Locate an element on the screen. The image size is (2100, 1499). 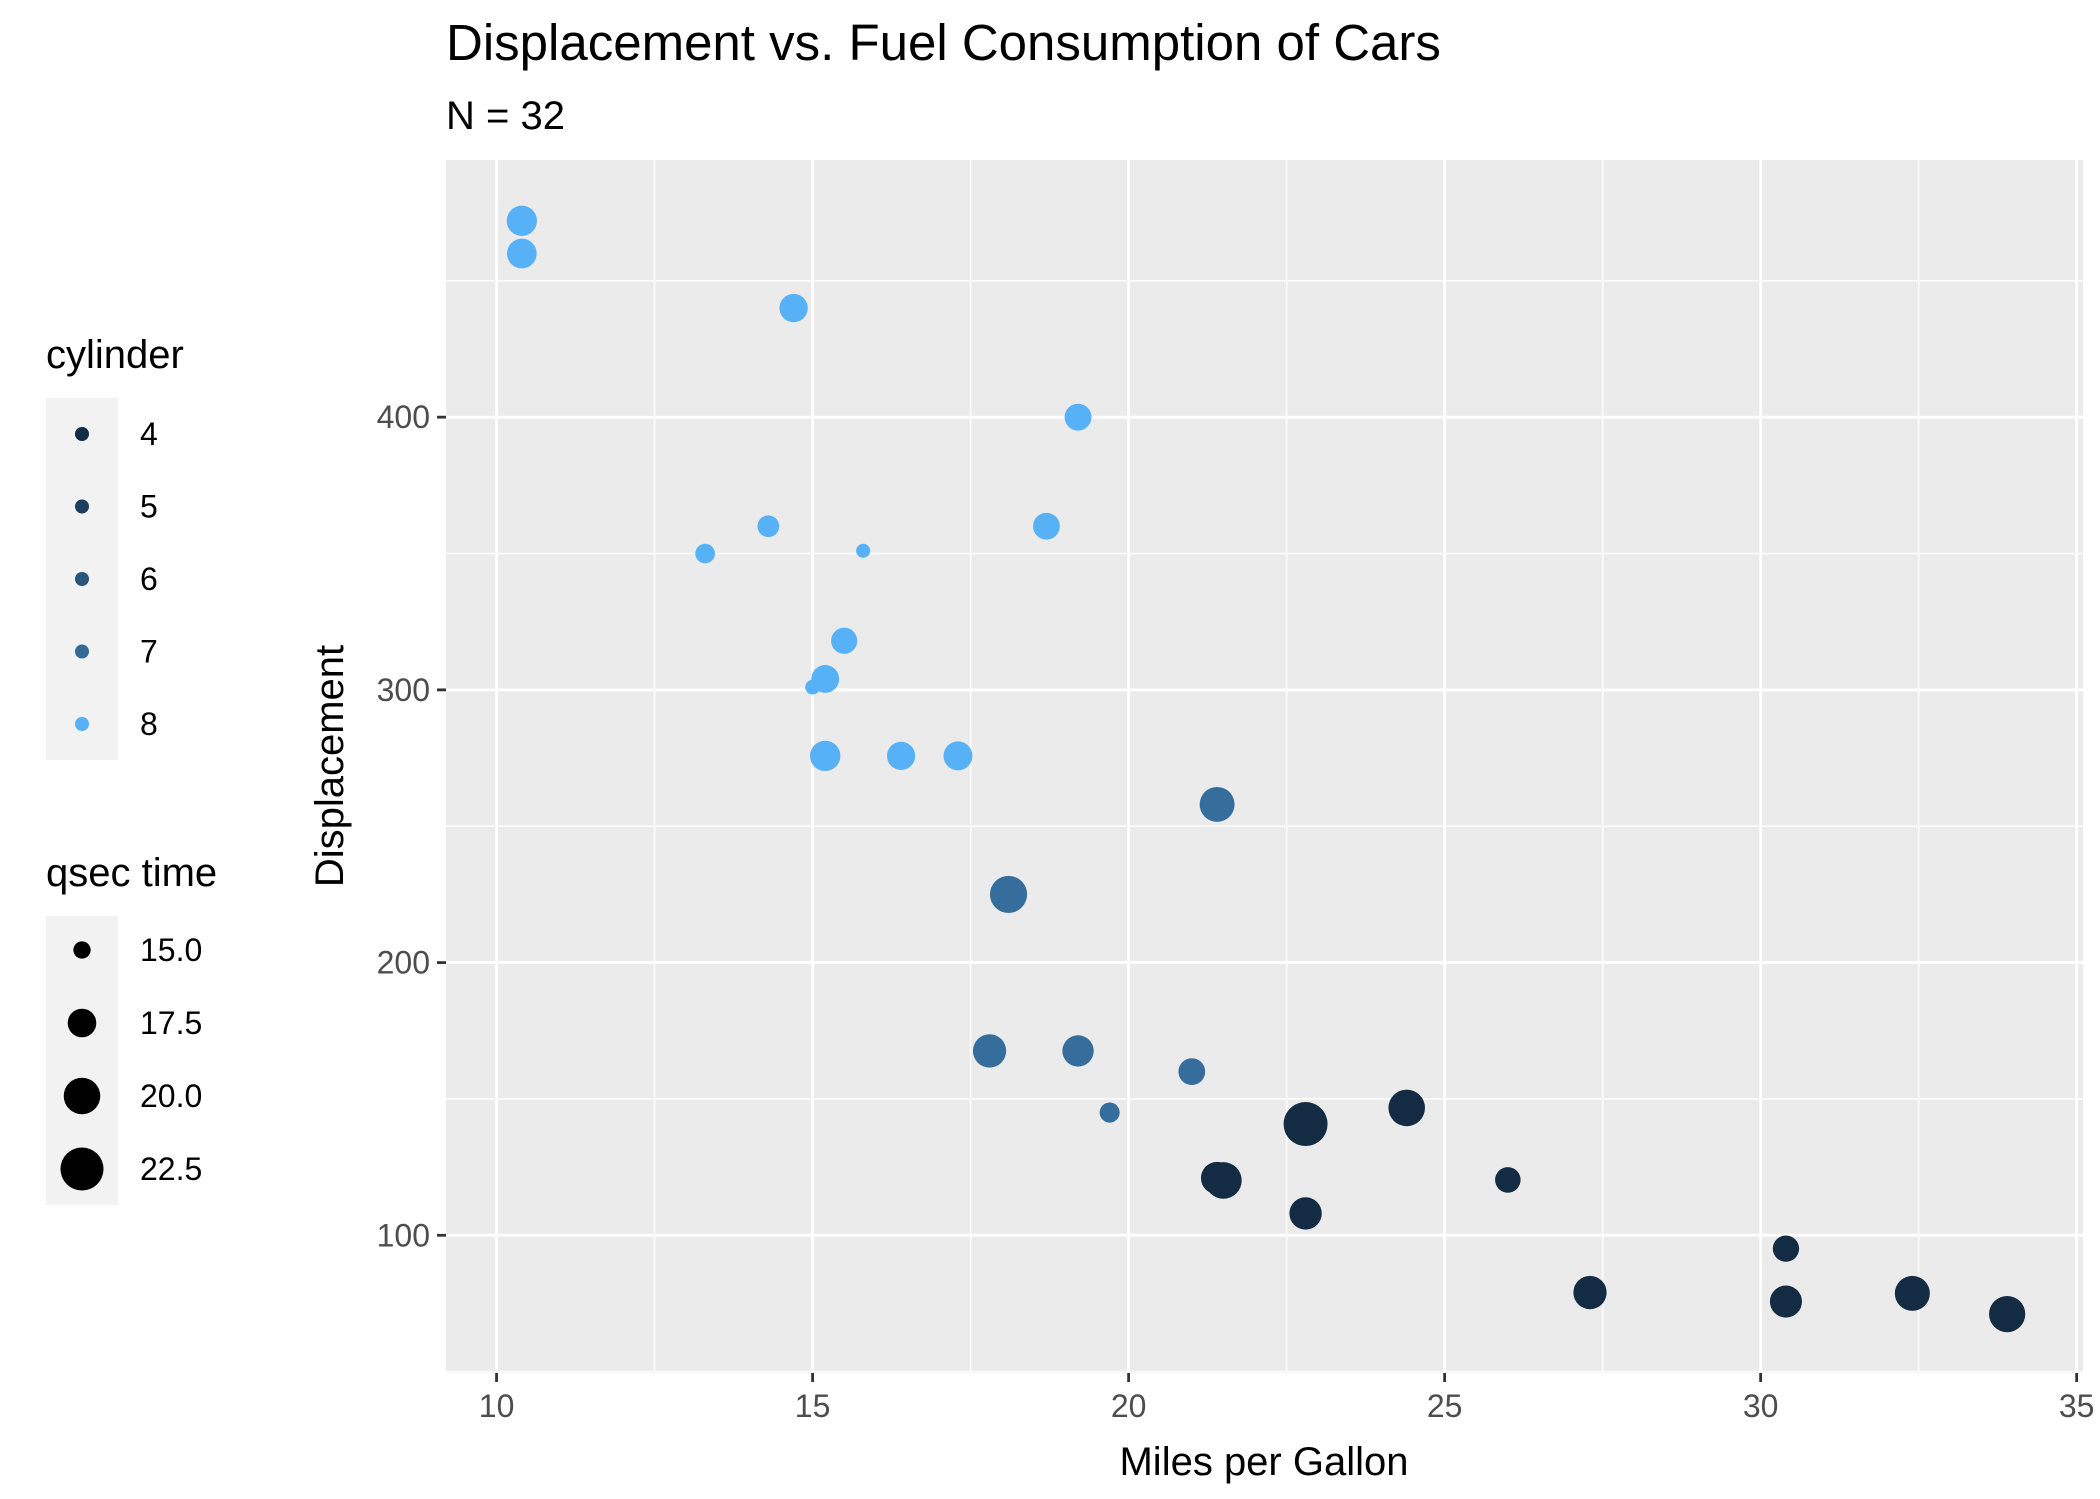
x-tick-label: 15 is located at coordinates (813, 1406).